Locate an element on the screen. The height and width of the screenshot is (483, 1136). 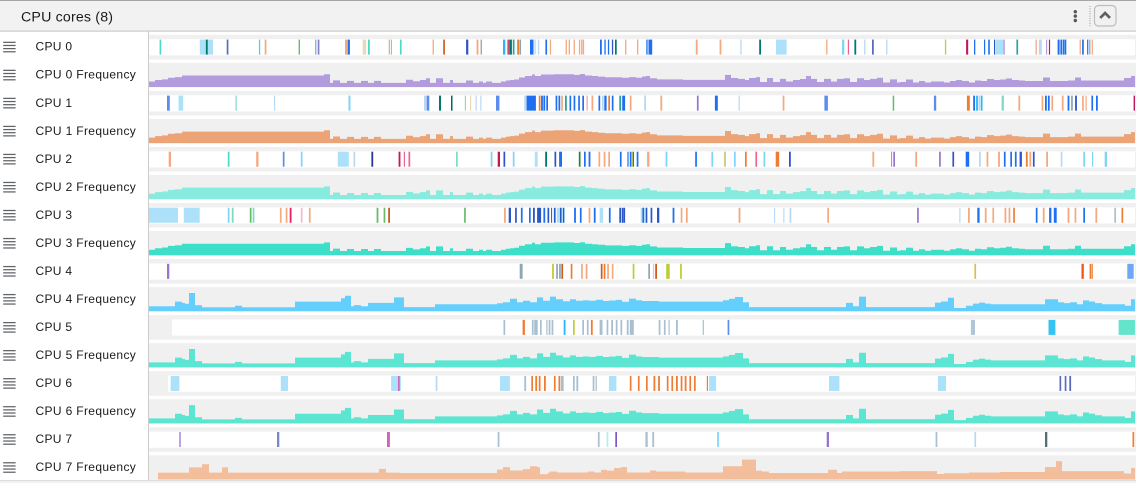
svg-text: CPU 5 is located at coordinates (54, 327).